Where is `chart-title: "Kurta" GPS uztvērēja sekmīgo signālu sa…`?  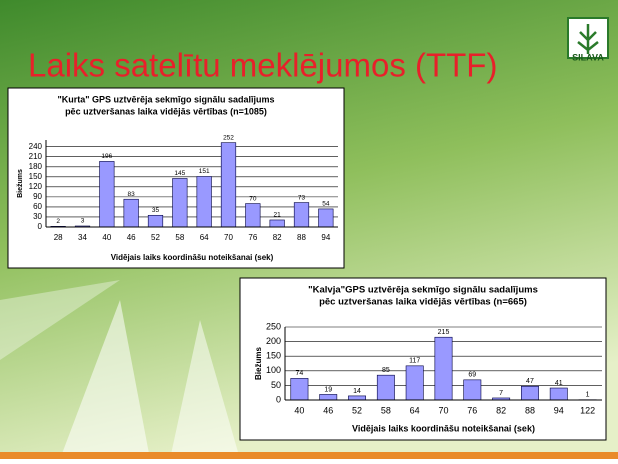
chart-title: "Kurta" GPS uztvērēja sekmīgo signālu sa… is located at coordinates (165, 99).